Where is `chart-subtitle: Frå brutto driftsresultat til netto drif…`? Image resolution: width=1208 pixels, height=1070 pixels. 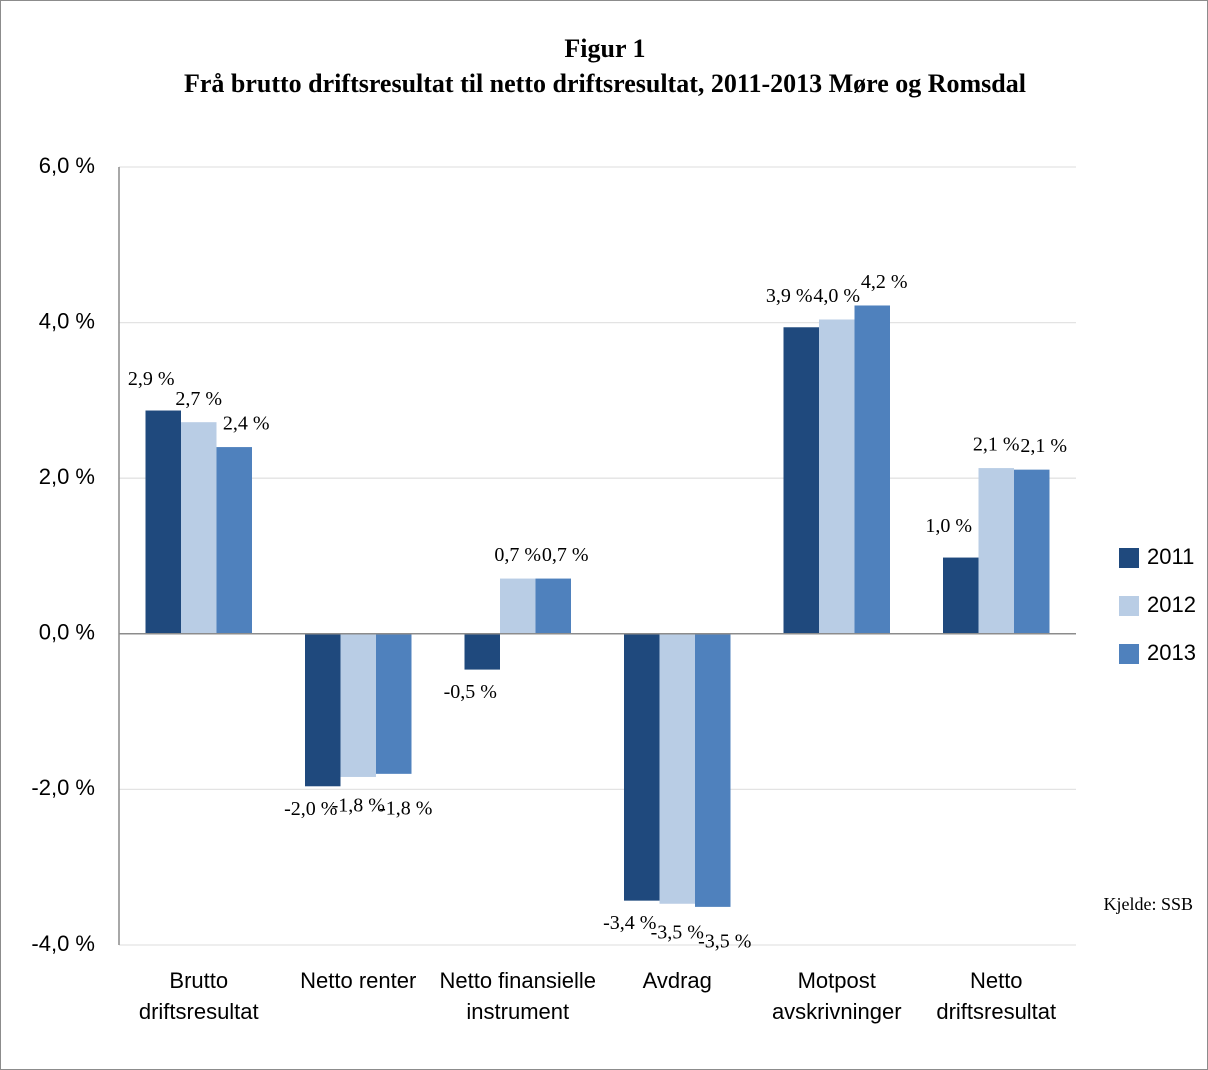
chart-subtitle: Frå brutto driftsresultat til netto drif… is located at coordinates (604, 83).